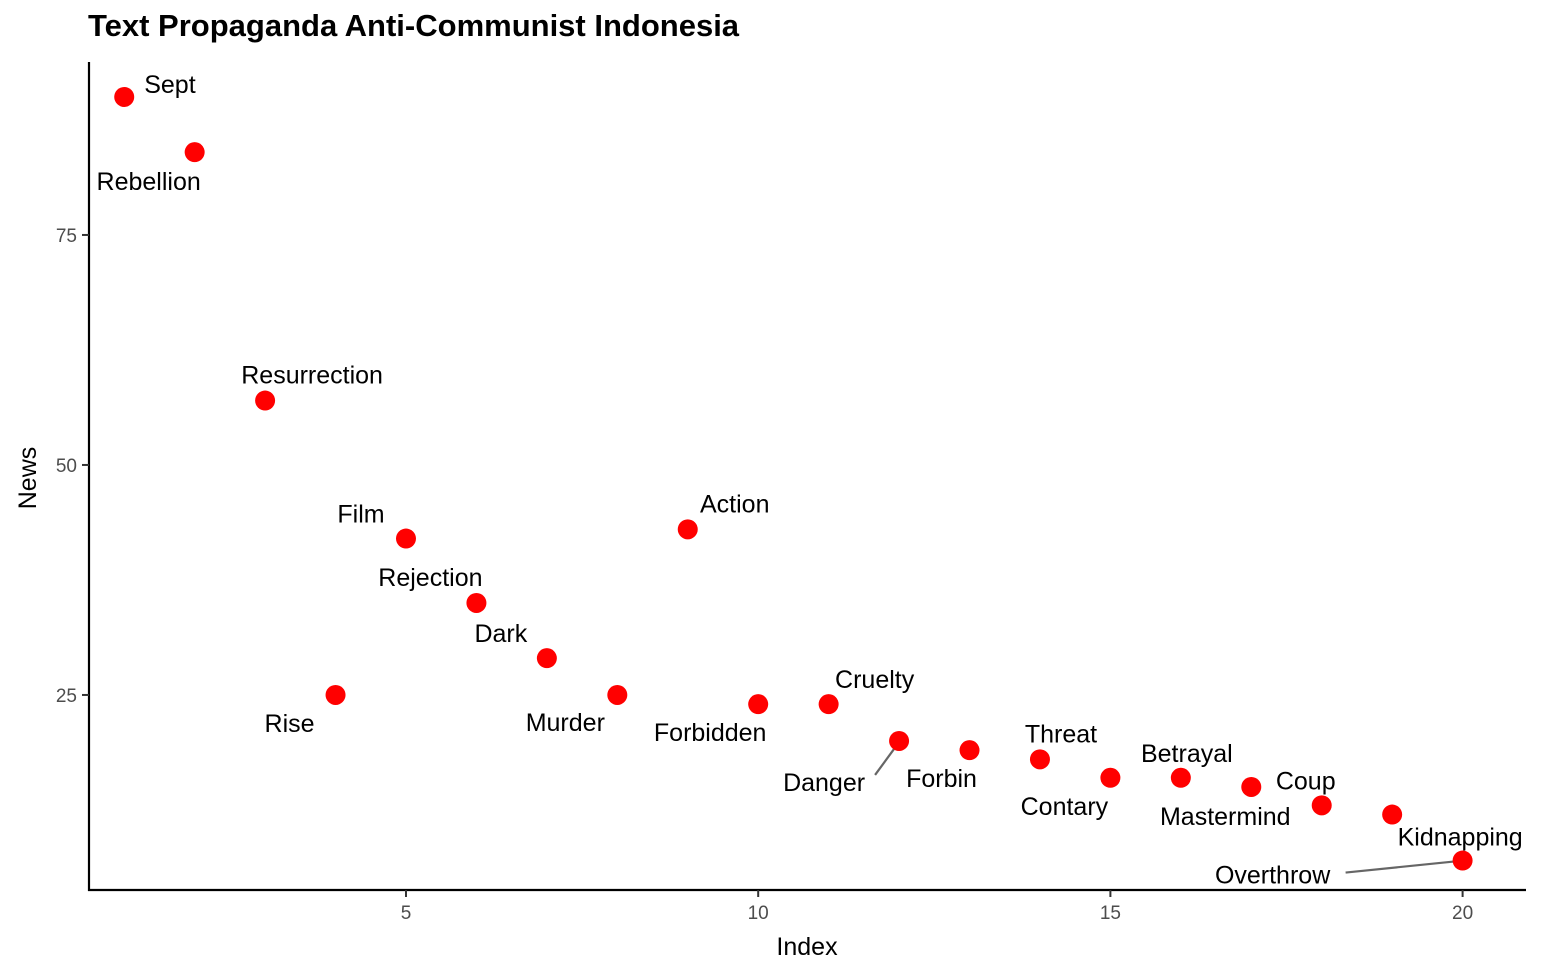 This screenshot has width=1542, height=976. What do you see at coordinates (710, 733) in the screenshot?
I see `point-label: Forbidden` at bounding box center [710, 733].